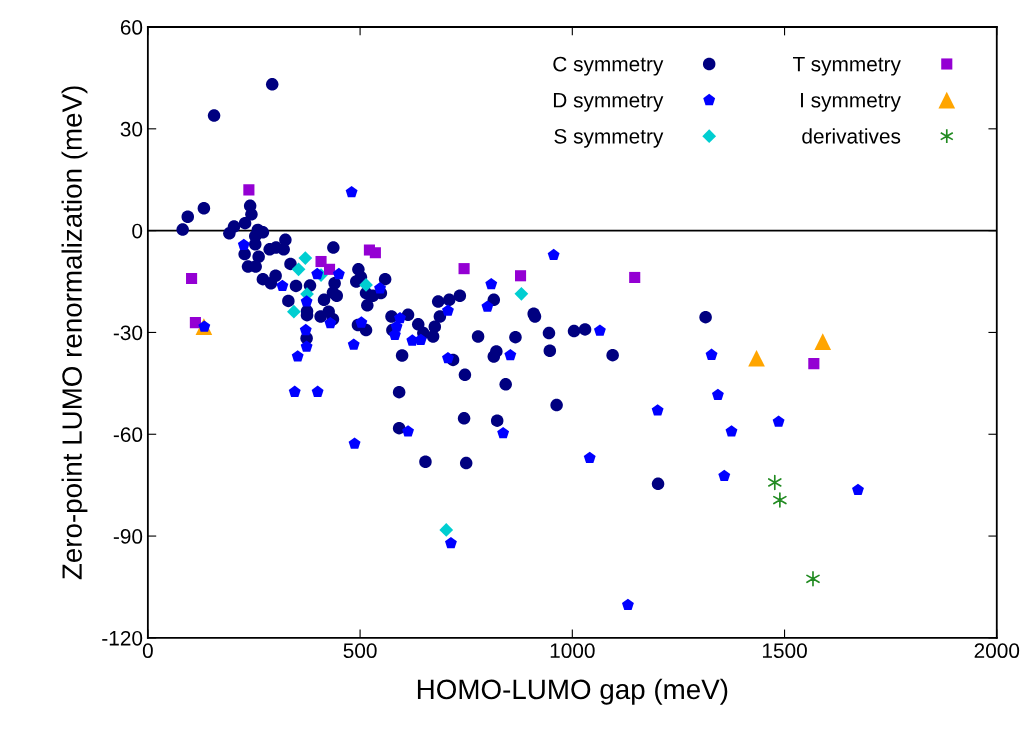 The width and height of the screenshot is (1034, 740). What do you see at coordinates (997, 651) in the screenshot?
I see `x-tick-label: 2000` at bounding box center [997, 651].